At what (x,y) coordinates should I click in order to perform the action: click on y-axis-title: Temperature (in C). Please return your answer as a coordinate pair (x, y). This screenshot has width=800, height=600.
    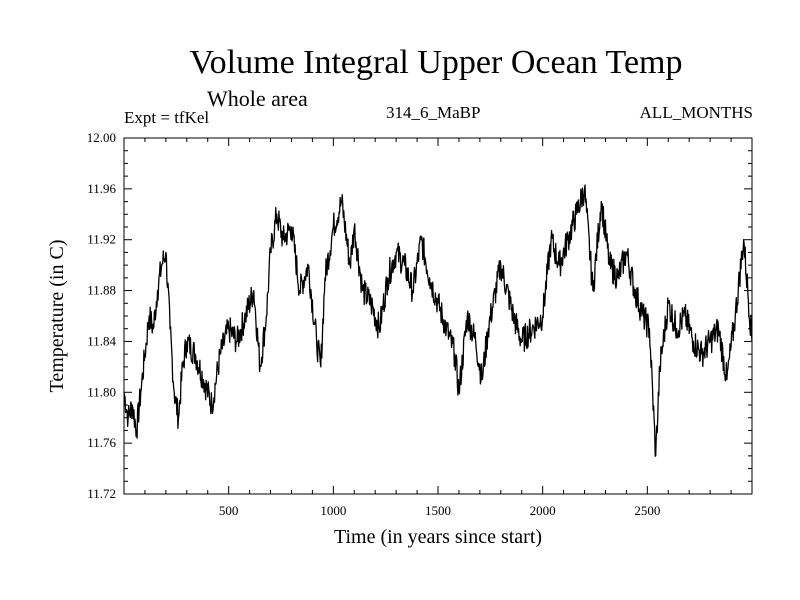
    Looking at the image, I should click on (57, 316).